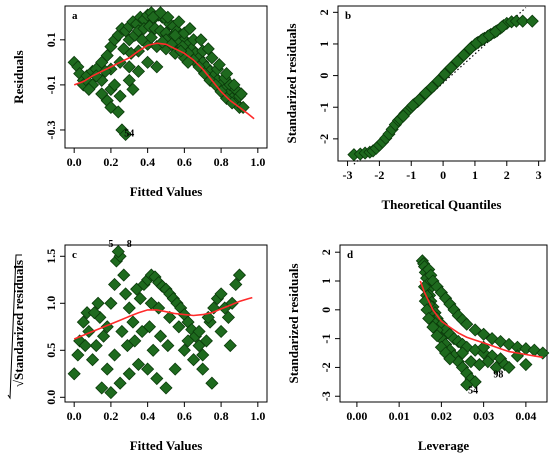 This screenshot has width=550, height=458. Describe the element at coordinates (51, 397) in the screenshot. I see `y-tick-label: 0.0` at that location.